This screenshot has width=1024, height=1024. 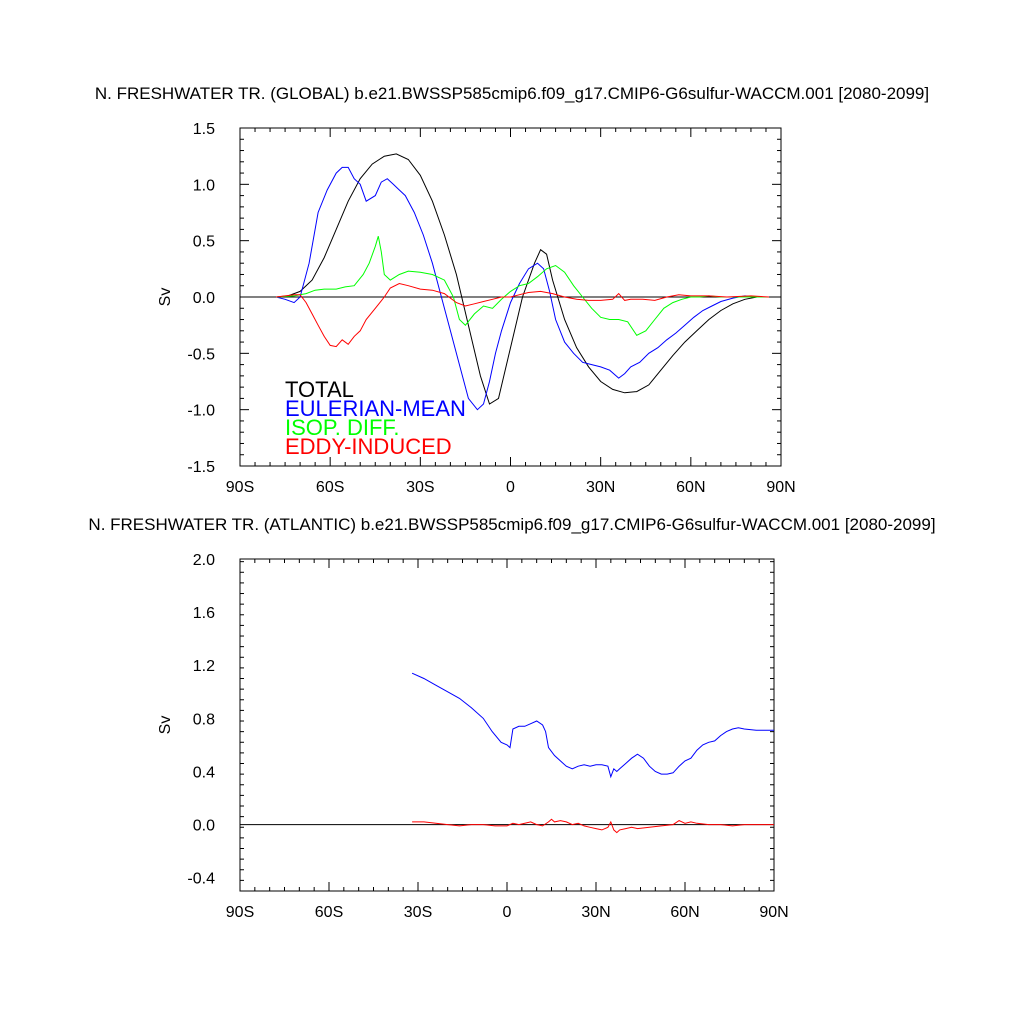 I want to click on series-line-isop-diff, so click(x=522, y=286).